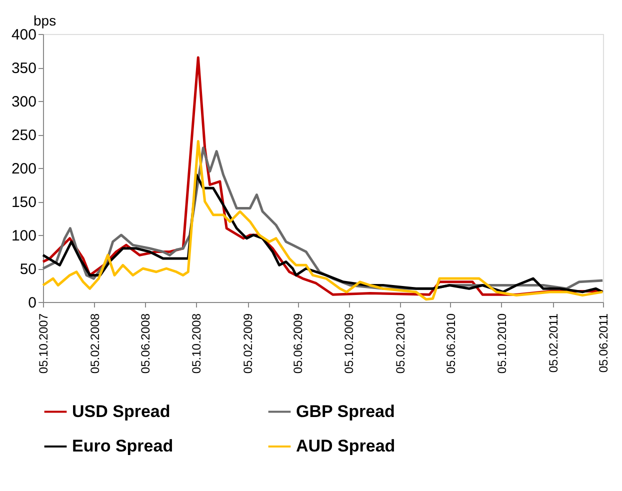 Image resolution: width=622 pixels, height=491 pixels. What do you see at coordinates (298, 343) in the screenshot?
I see `x-tick-label: 05.06.2009` at bounding box center [298, 343].